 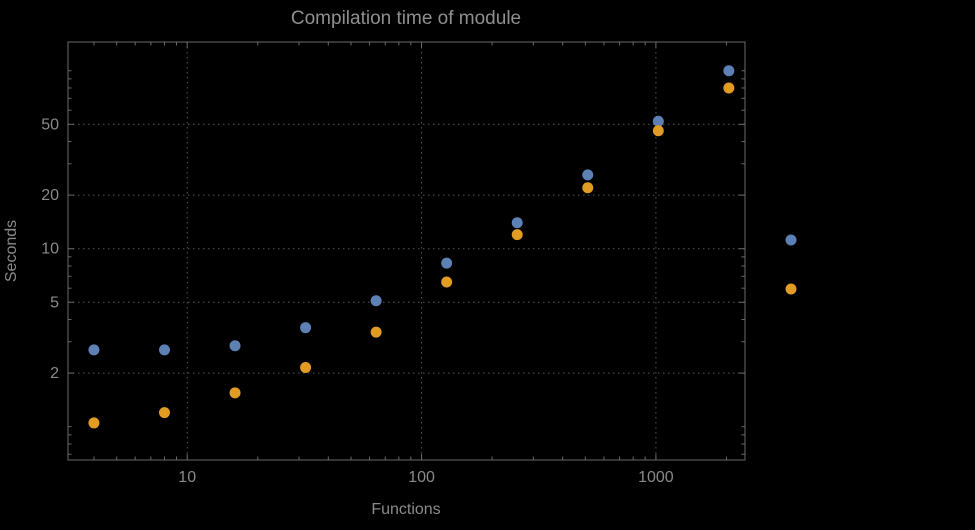 I want to click on x-tick-label: 100, so click(x=421, y=477).